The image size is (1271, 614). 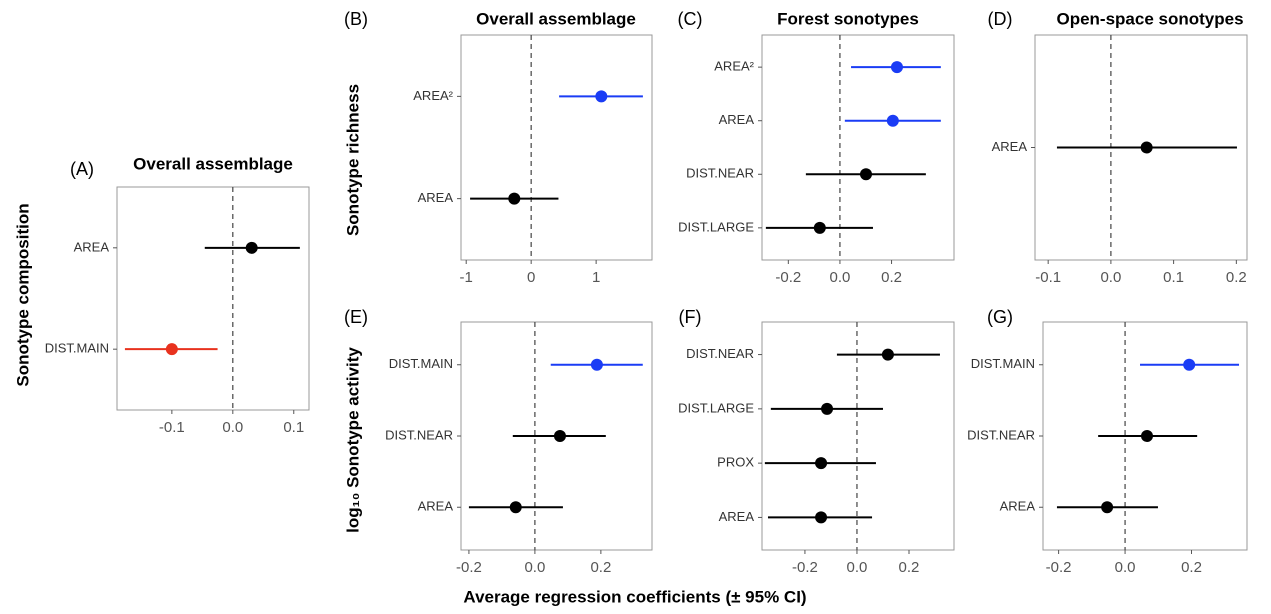 What do you see at coordinates (596, 277) in the screenshot?
I see `x-tick-label: 1` at bounding box center [596, 277].